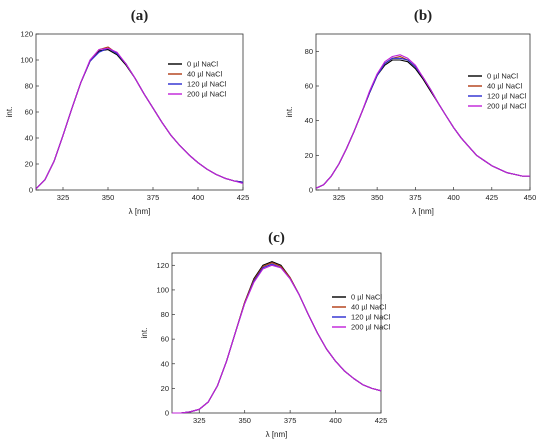 This screenshot has width=550, height=446. What do you see at coordinates (276, 238) in the screenshot?
I see `panel-label: (c)` at bounding box center [276, 238].